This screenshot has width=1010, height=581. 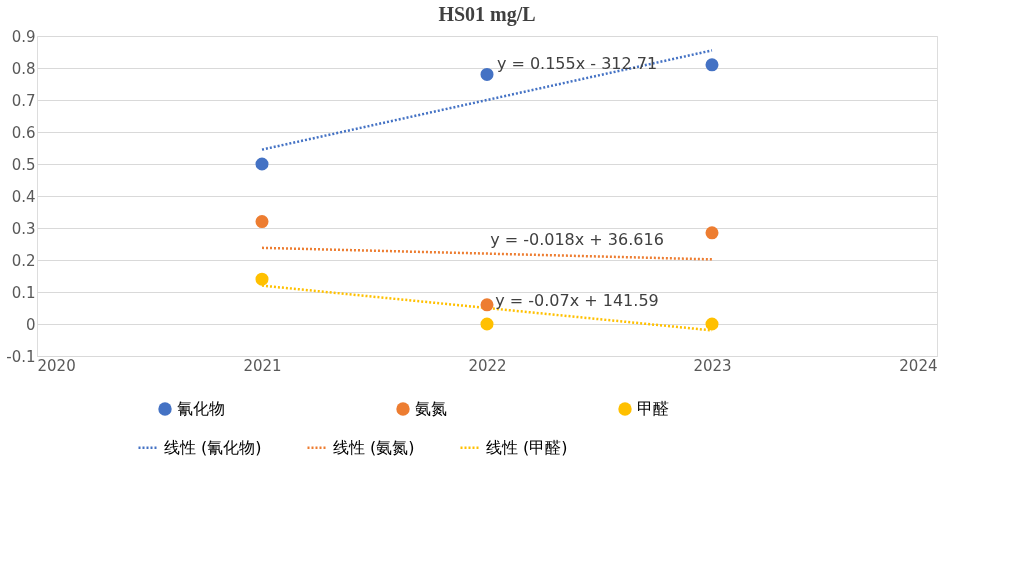 What do you see at coordinates (23, 196) in the screenshot?
I see `y-tick-label: 0.4` at bounding box center [23, 196].